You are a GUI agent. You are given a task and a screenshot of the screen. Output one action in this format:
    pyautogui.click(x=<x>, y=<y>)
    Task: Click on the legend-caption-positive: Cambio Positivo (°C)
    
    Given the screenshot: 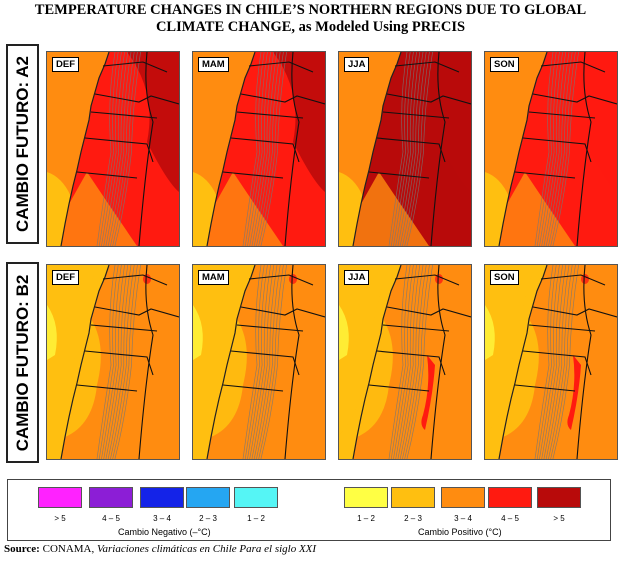 What is the action you would take?
    pyautogui.click(x=460, y=532)
    